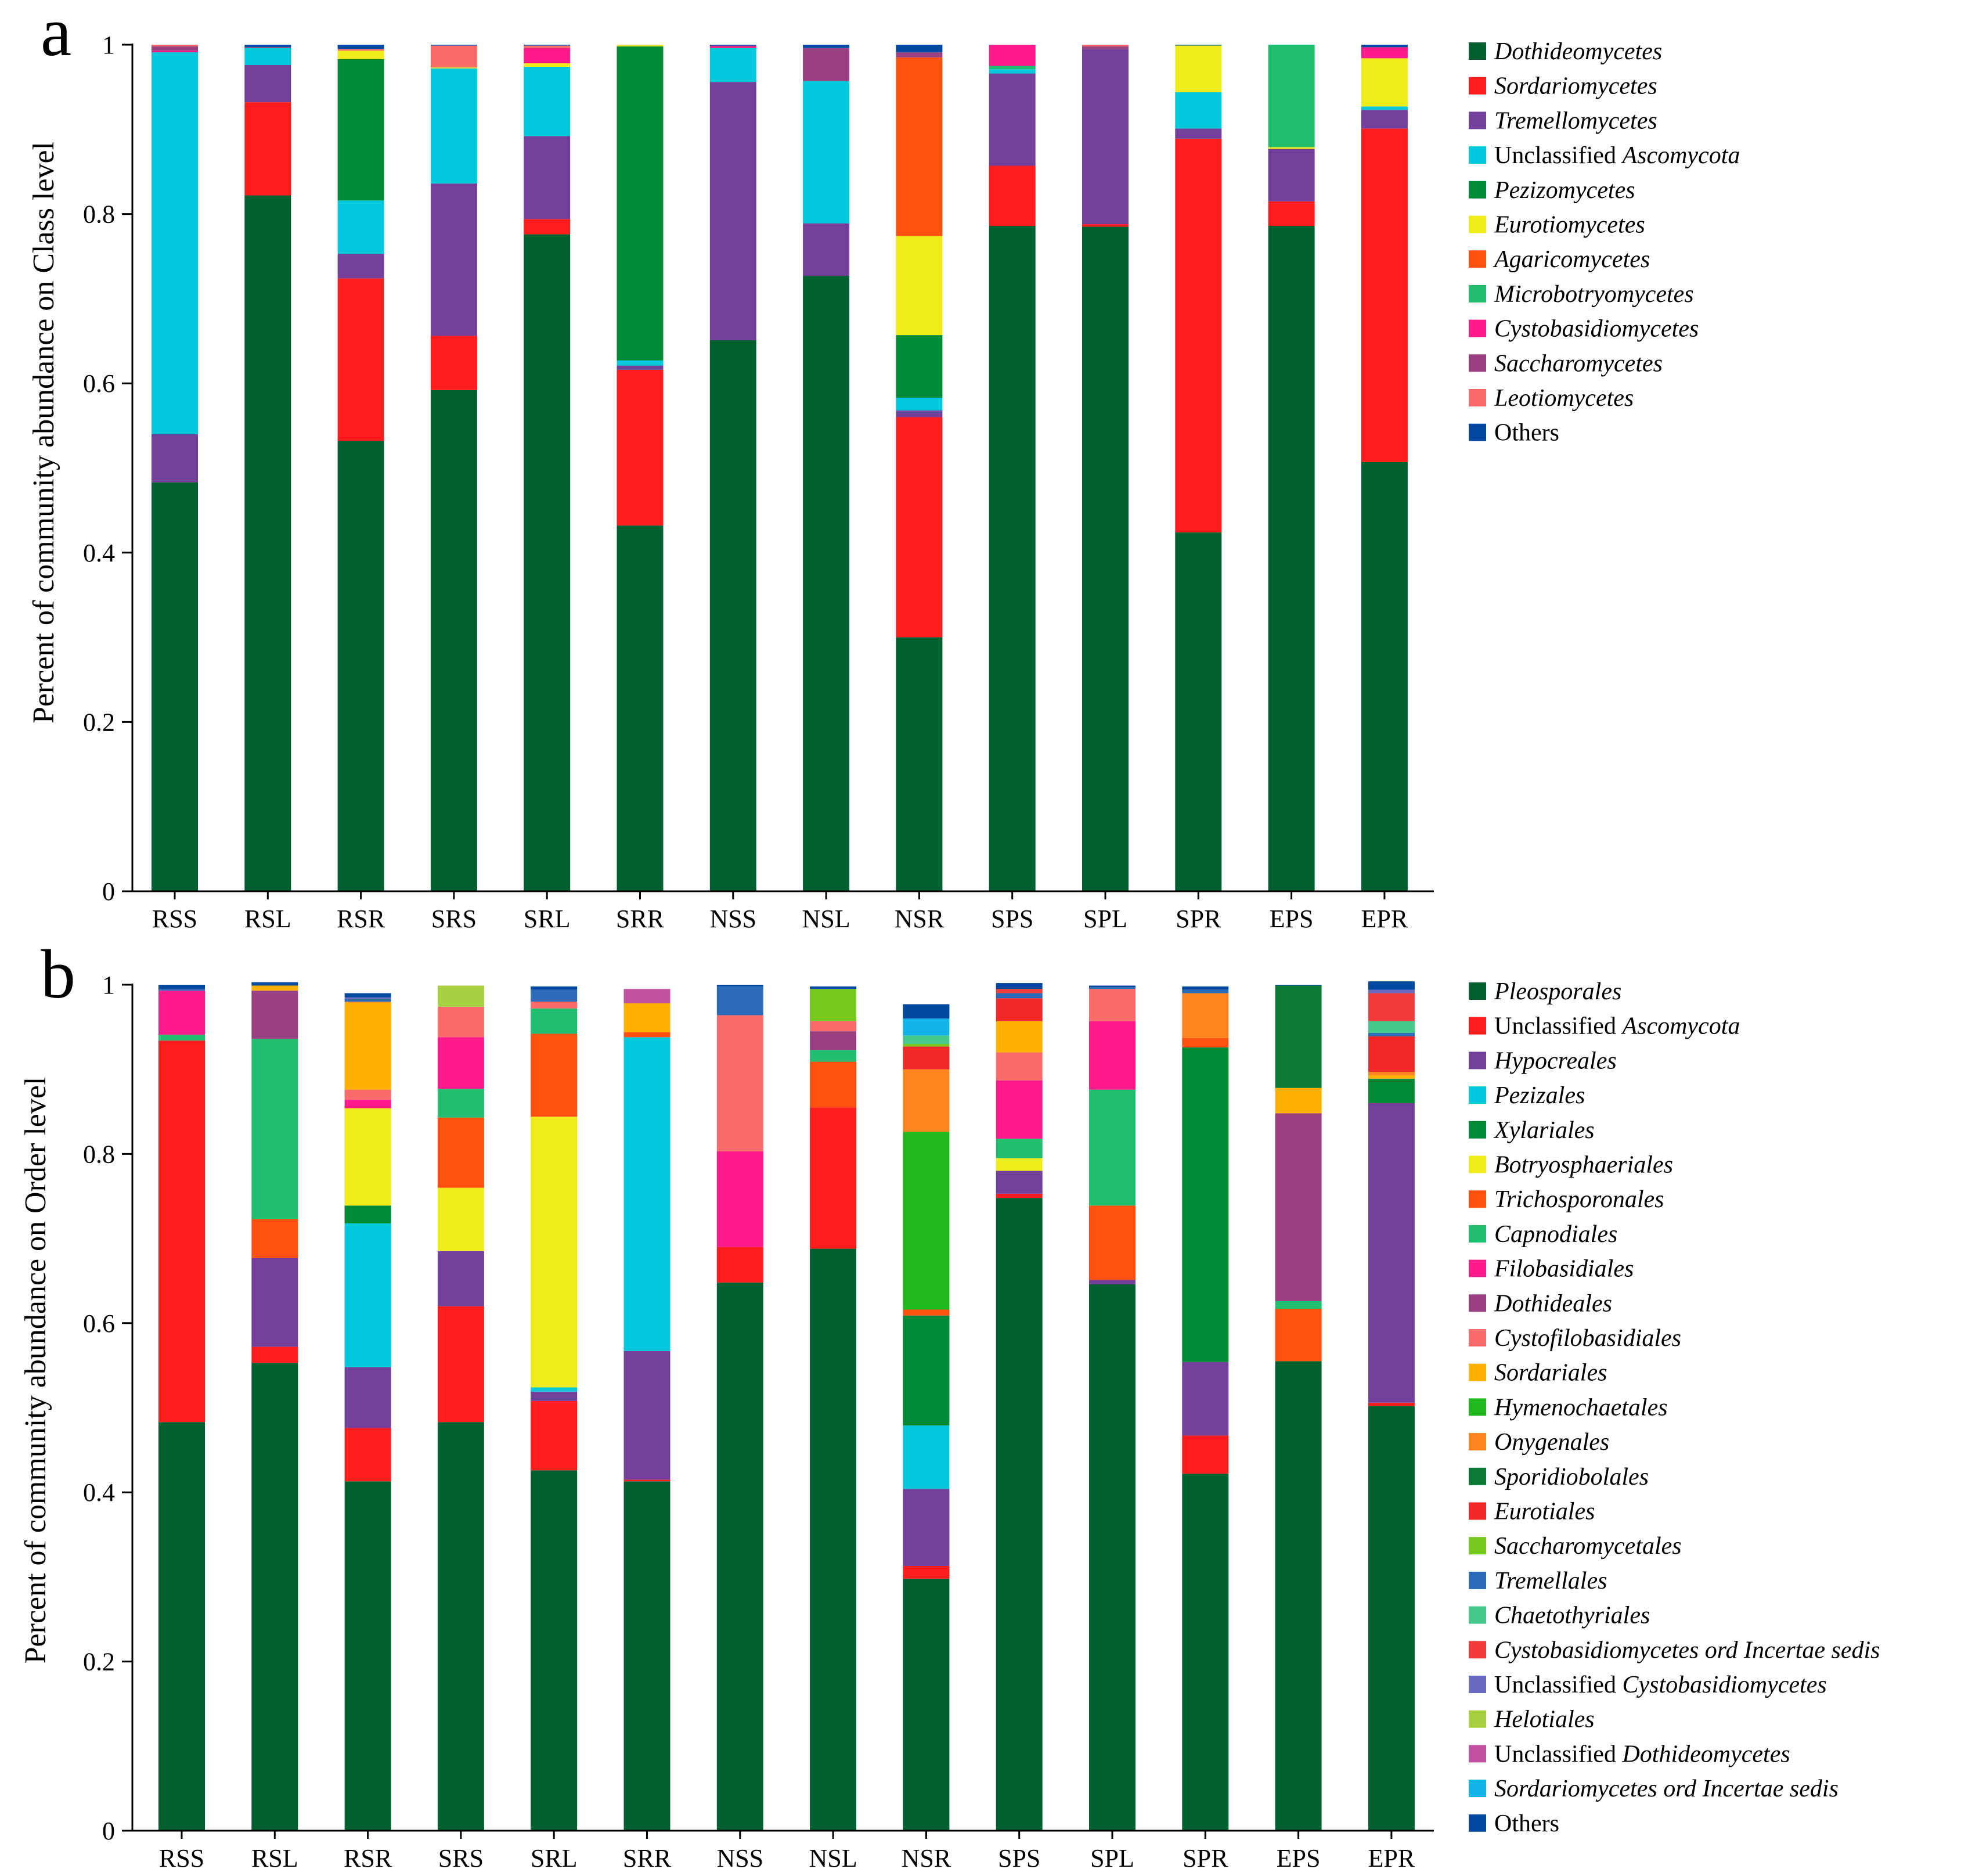  Describe the element at coordinates (1019, 1195) in the screenshot. I see `bar-segment-sps-unclassified-ascomycota` at that location.